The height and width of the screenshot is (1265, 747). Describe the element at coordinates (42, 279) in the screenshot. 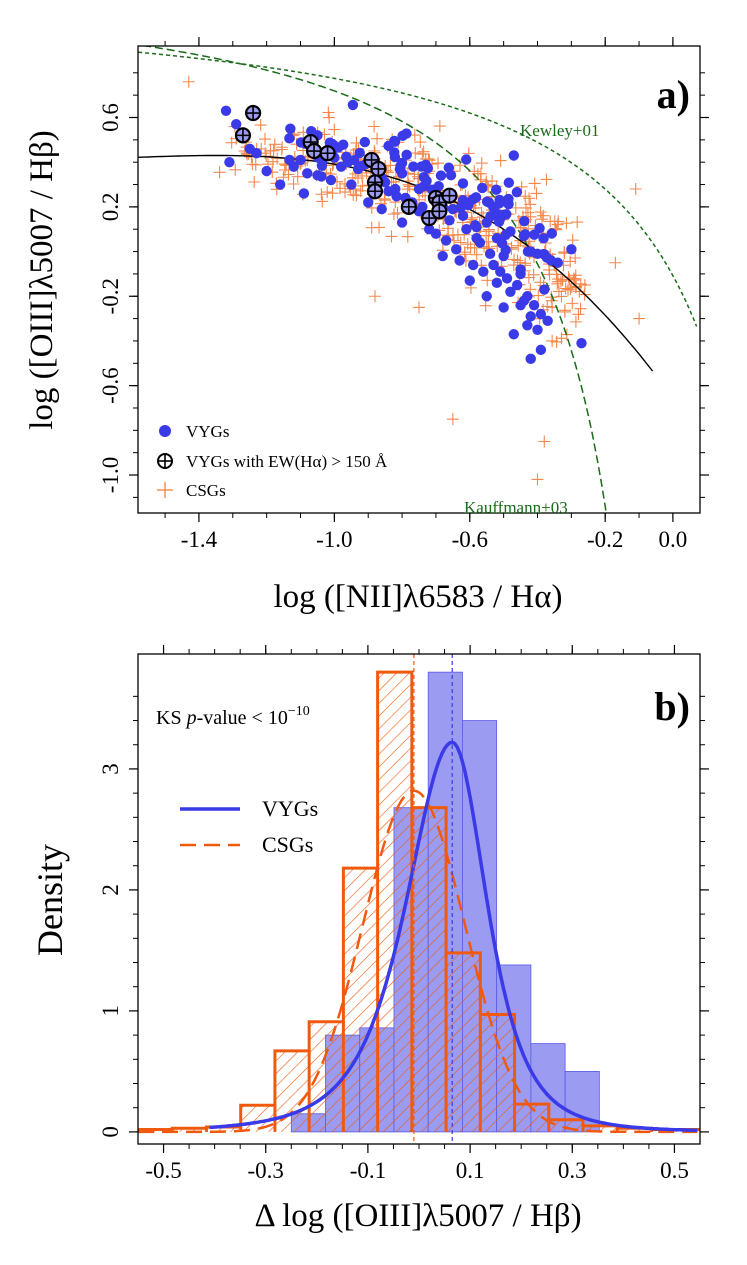

I see `panel-a-ylabel: log ([OIII]λ5007 / Hβ)` at that location.